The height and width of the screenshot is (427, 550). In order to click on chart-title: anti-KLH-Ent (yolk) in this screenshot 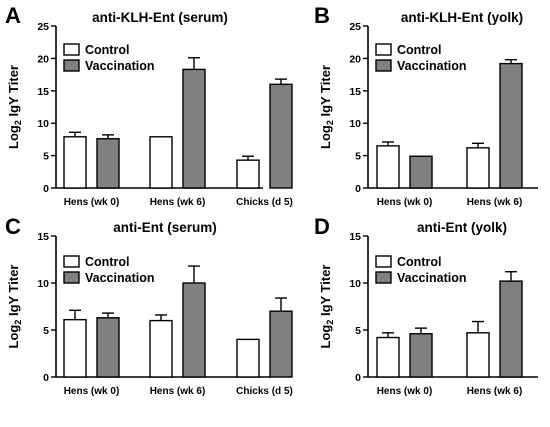, I will do `click(462, 17)`.